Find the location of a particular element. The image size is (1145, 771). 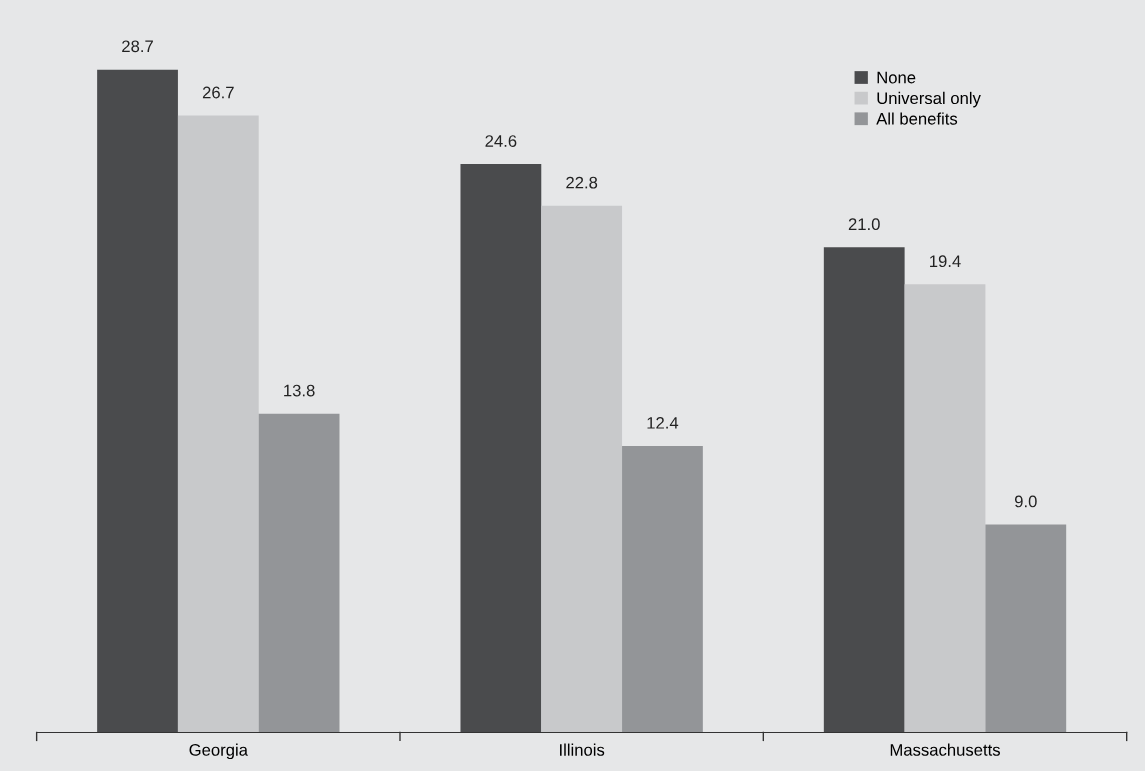

legend-label: None is located at coordinates (896, 77).